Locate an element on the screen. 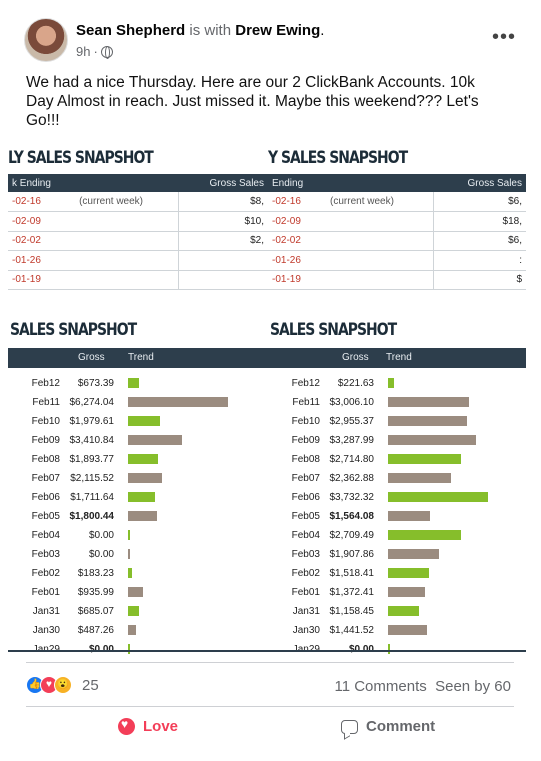 This screenshot has height=761, width=541. col-gross: Gross is located at coordinates (91, 357).